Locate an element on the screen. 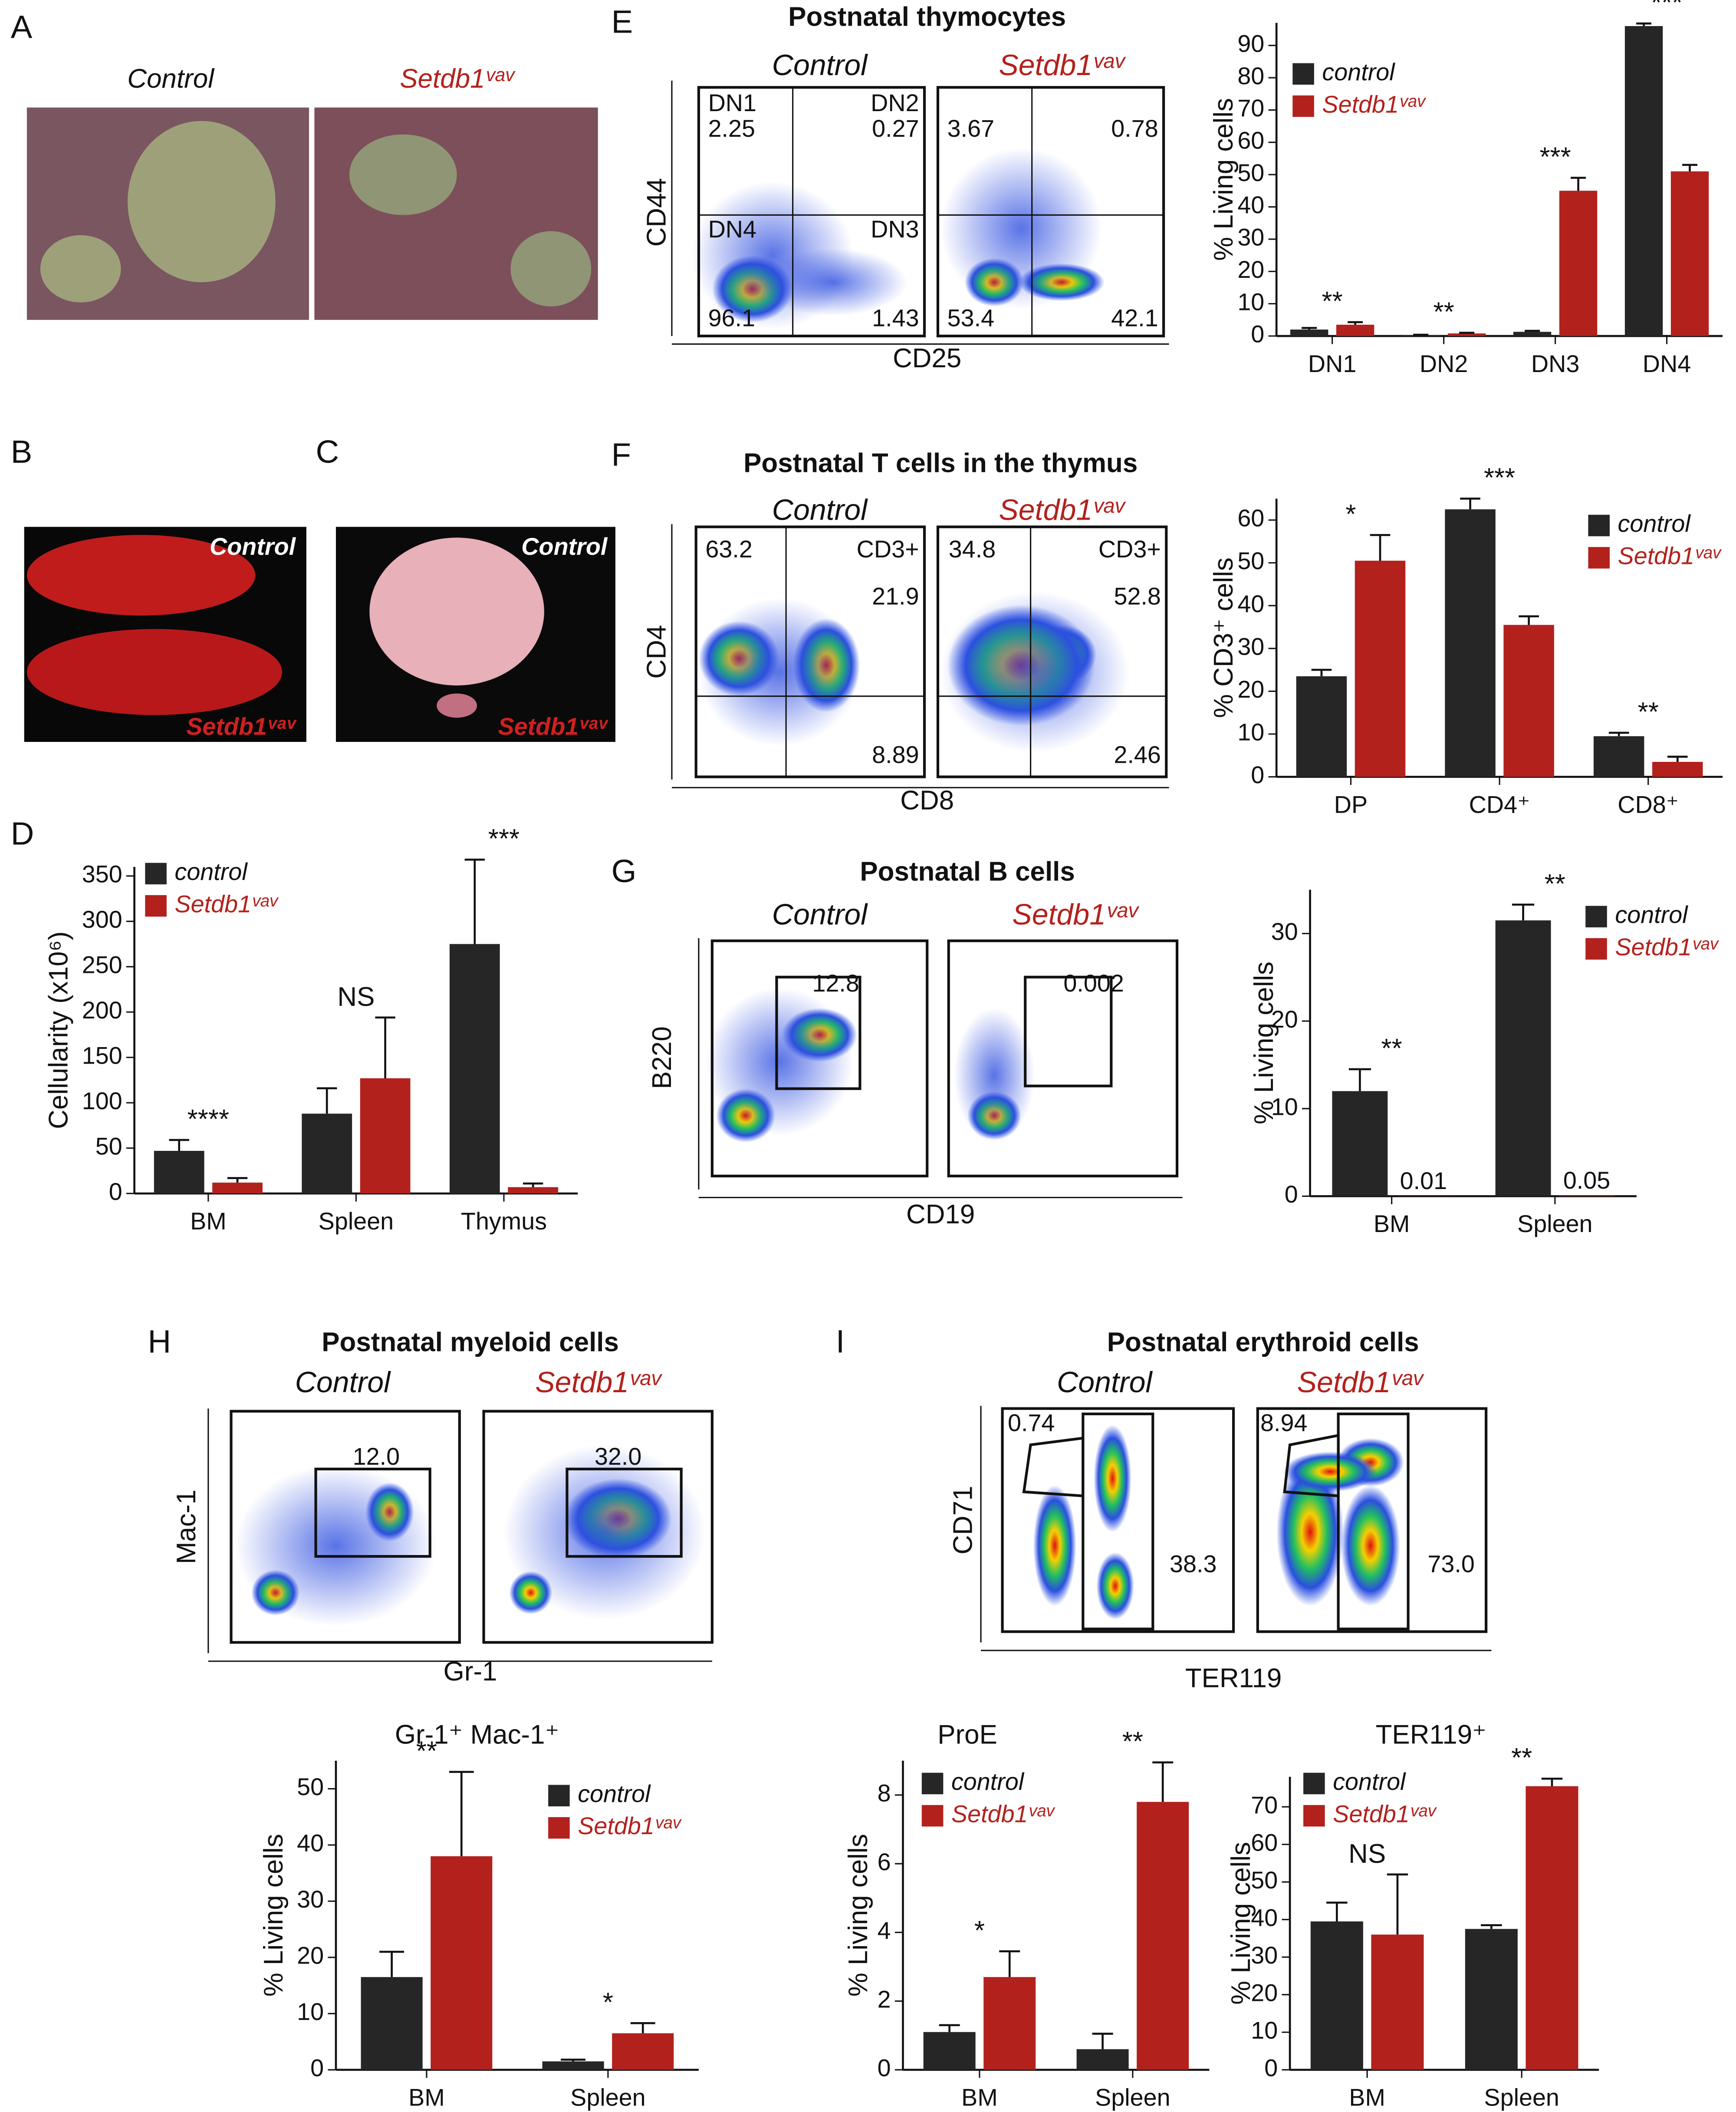 Image resolution: width=1736 pixels, height=2112 pixels. gate-label: 1.43 is located at coordinates (895, 318).